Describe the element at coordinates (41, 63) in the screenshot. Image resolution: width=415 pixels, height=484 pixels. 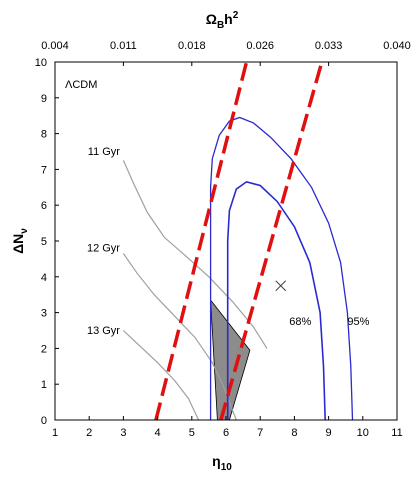
I see `y-tick-label: 10` at that location.